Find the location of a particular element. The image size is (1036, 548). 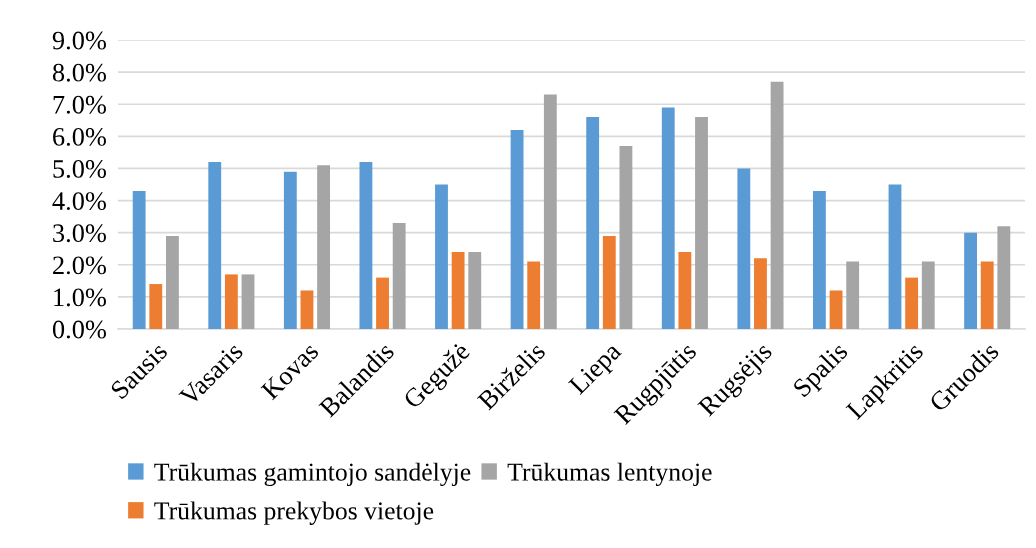

y-tick-label: 8.0% is located at coordinates (79, 72).